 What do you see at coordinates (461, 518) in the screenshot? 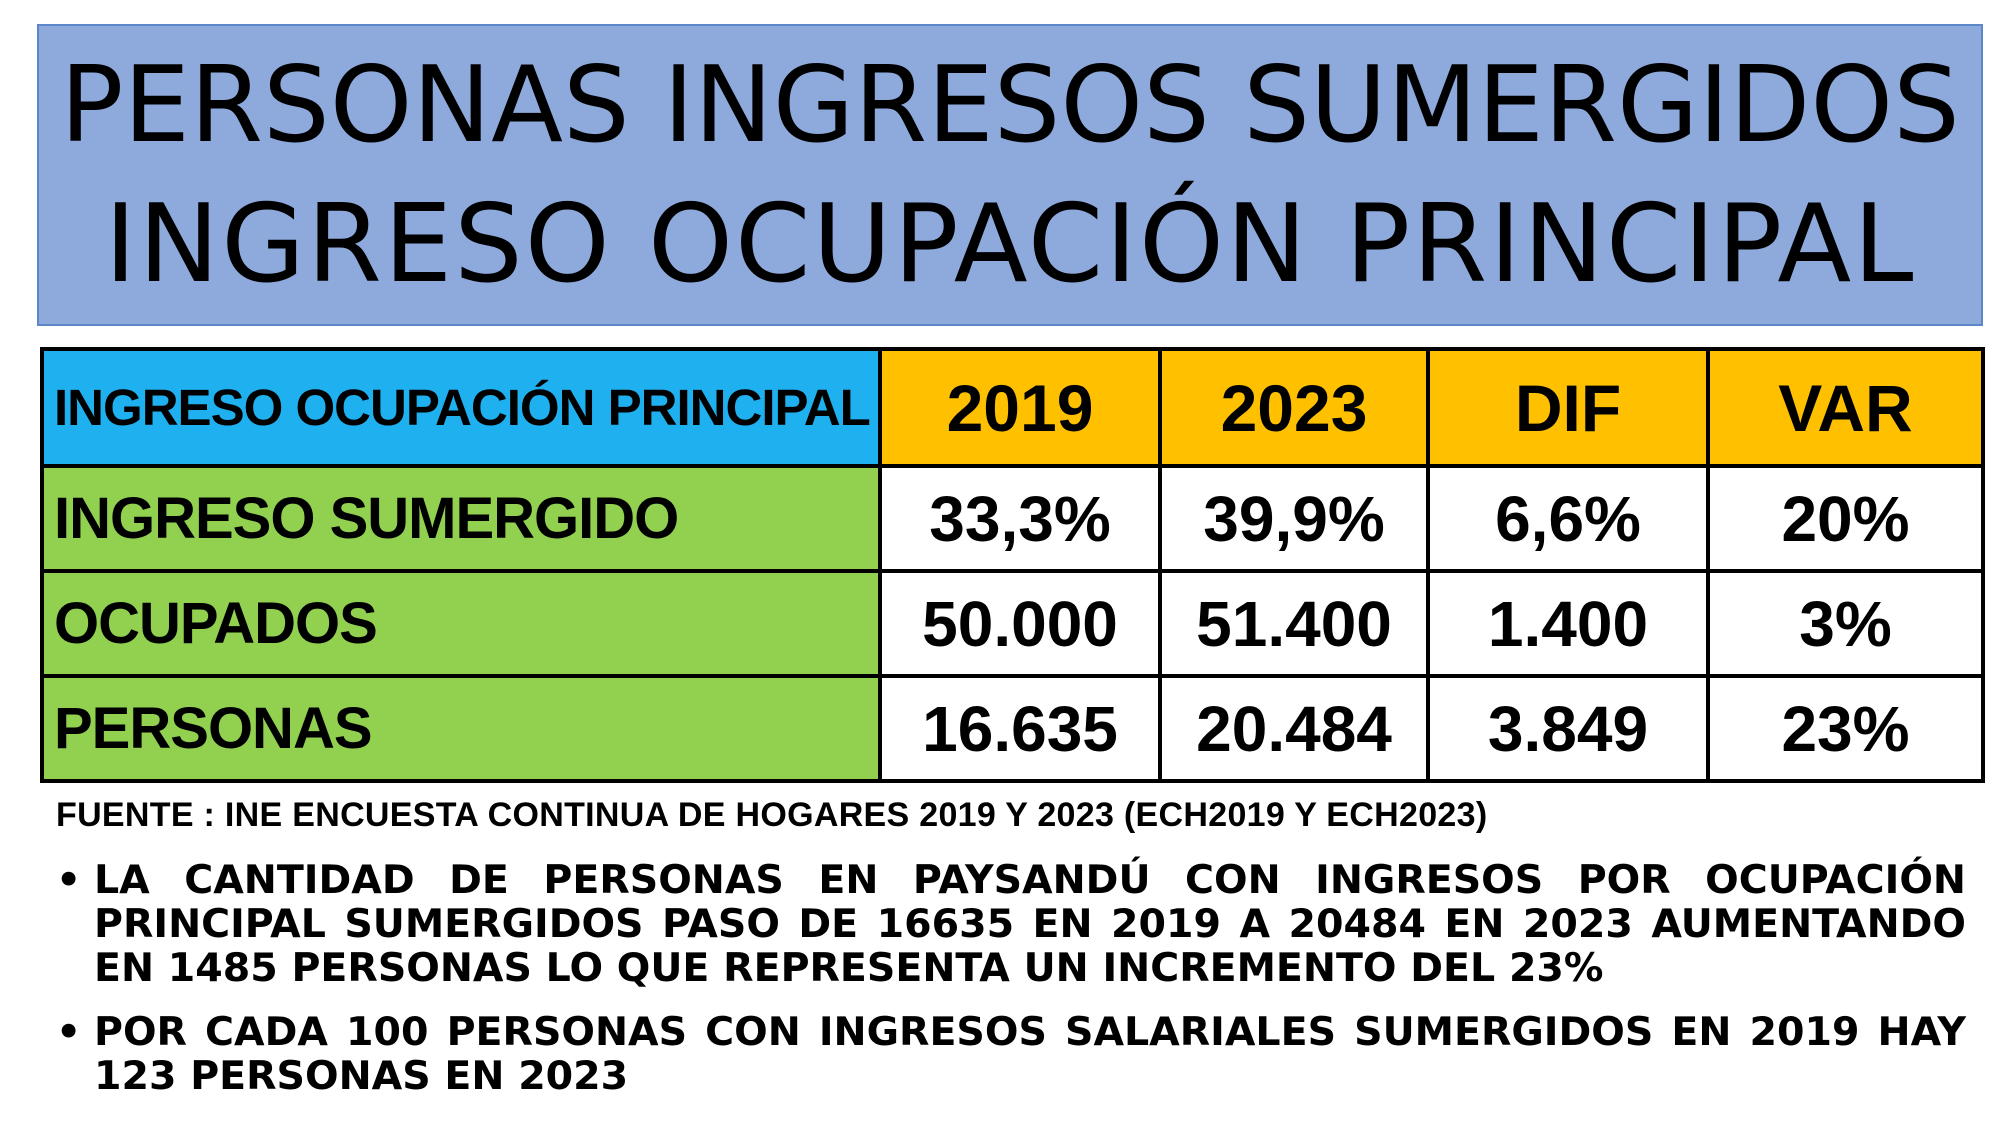
I see `row-label-ingreso-sumergido: INGRESO SUMERGIDO` at bounding box center [461, 518].